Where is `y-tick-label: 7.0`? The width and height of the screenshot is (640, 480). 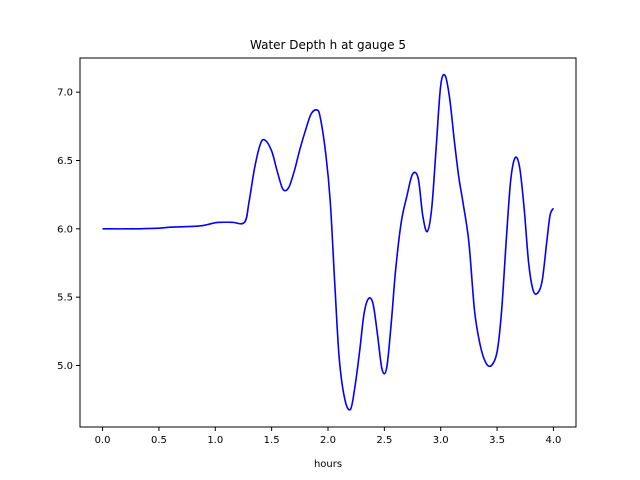
y-tick-label: 7.0 is located at coordinates (65, 93).